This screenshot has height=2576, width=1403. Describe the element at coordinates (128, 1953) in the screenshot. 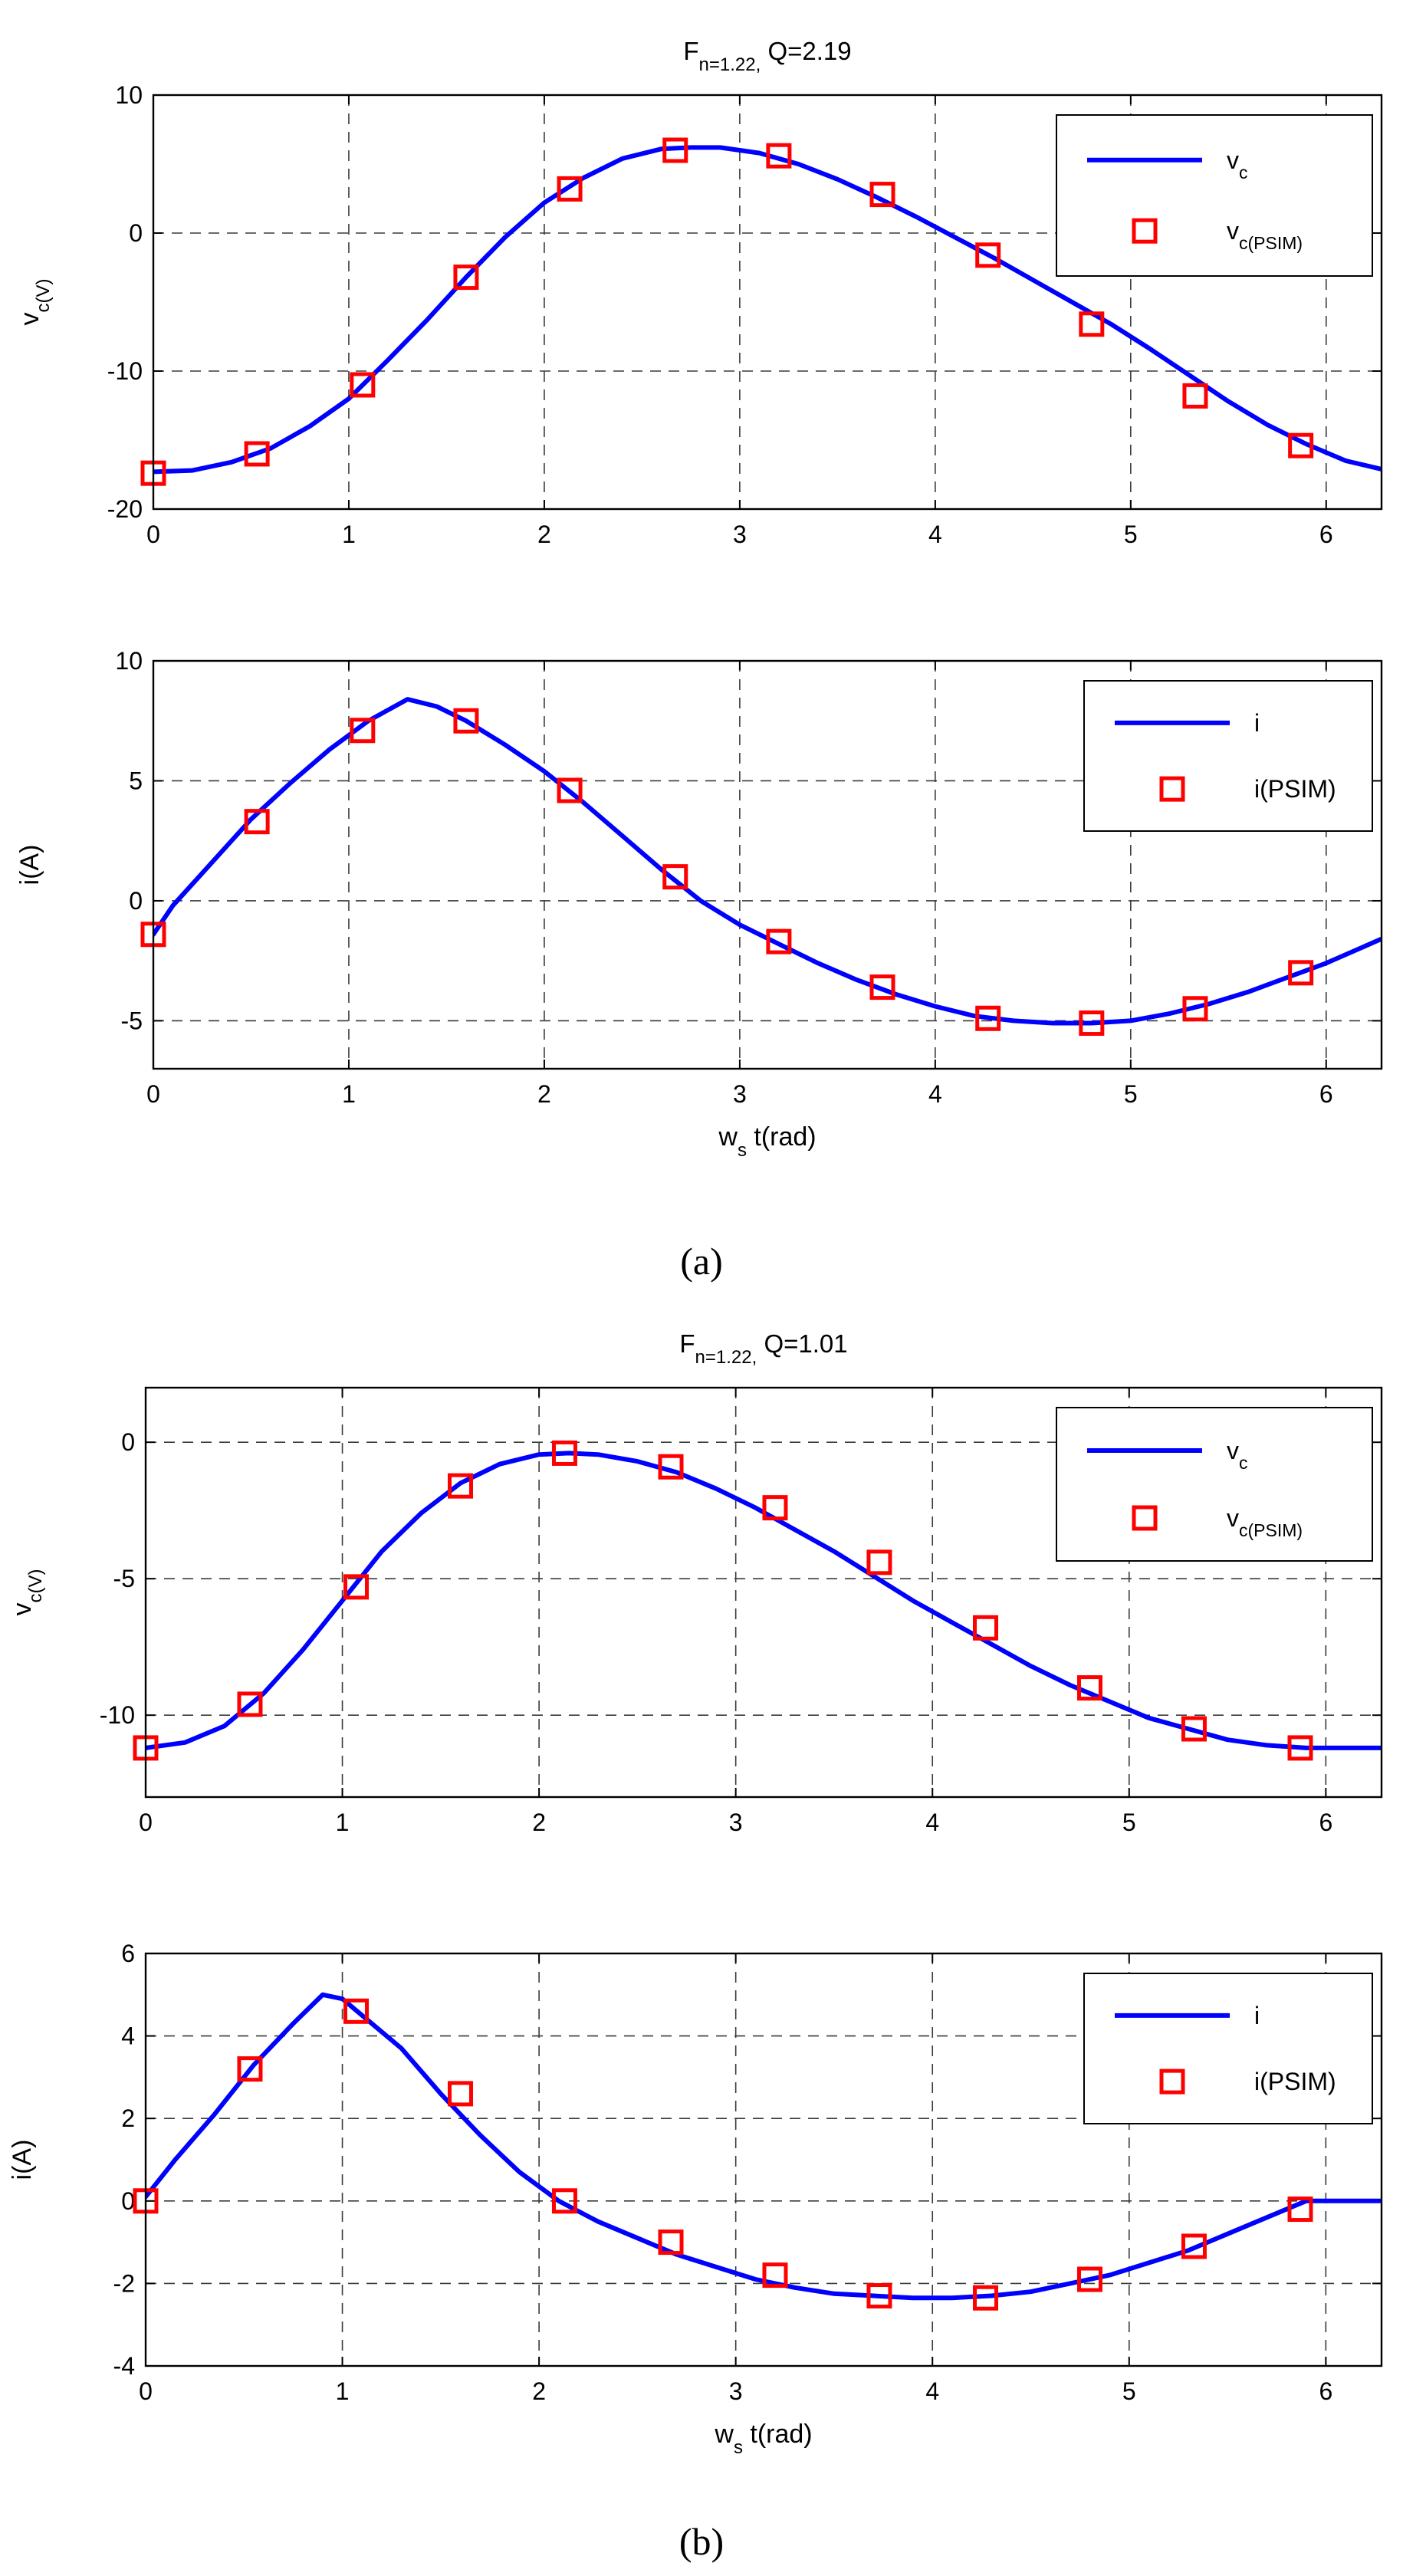

I see `y-tick-label: 6` at that location.